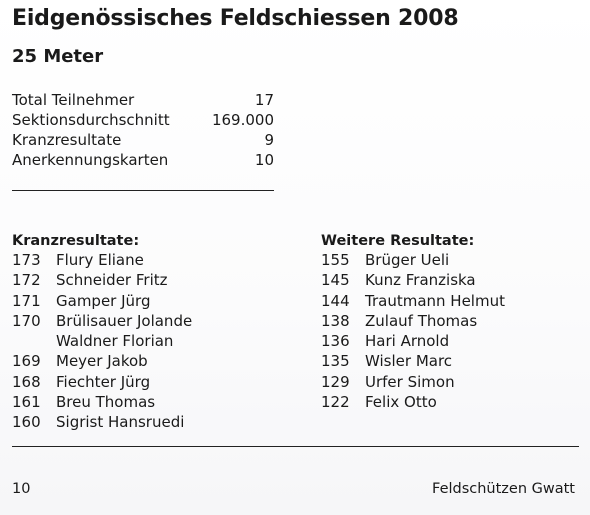 This screenshot has width=590, height=515. What do you see at coordinates (407, 260) in the screenshot?
I see `result-name: Brüger Ueli` at bounding box center [407, 260].